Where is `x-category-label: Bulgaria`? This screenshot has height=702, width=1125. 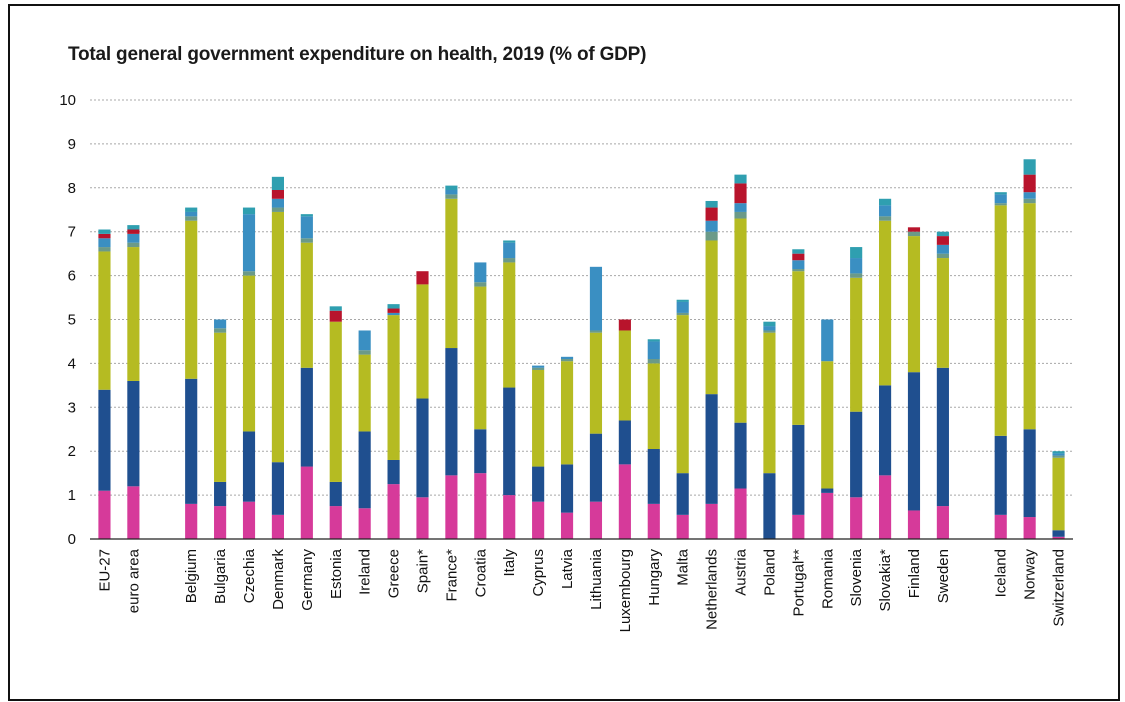
x-category-label: Bulgaria is located at coordinates (220, 576).